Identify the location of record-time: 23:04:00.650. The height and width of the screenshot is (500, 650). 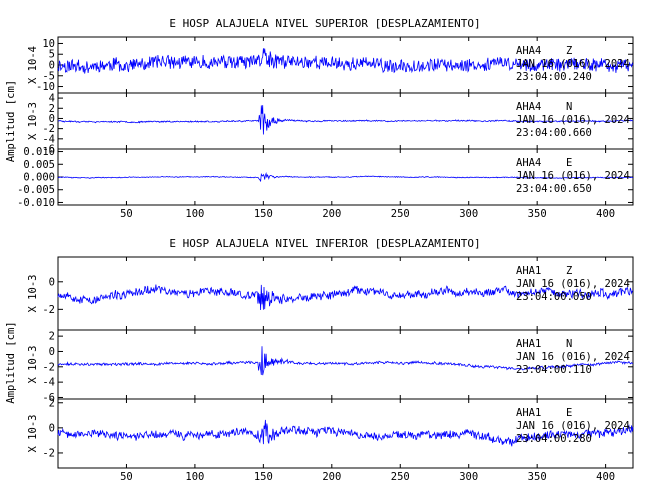
(554, 189).